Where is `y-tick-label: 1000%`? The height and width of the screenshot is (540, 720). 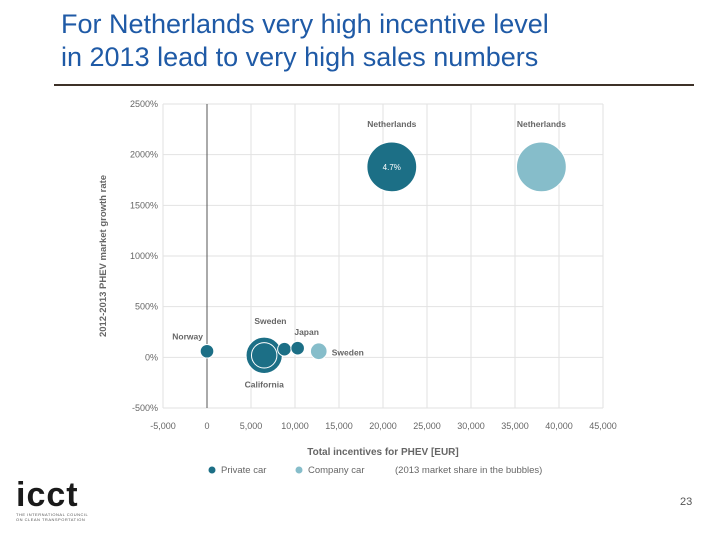 y-tick-label: 1000% is located at coordinates (144, 256).